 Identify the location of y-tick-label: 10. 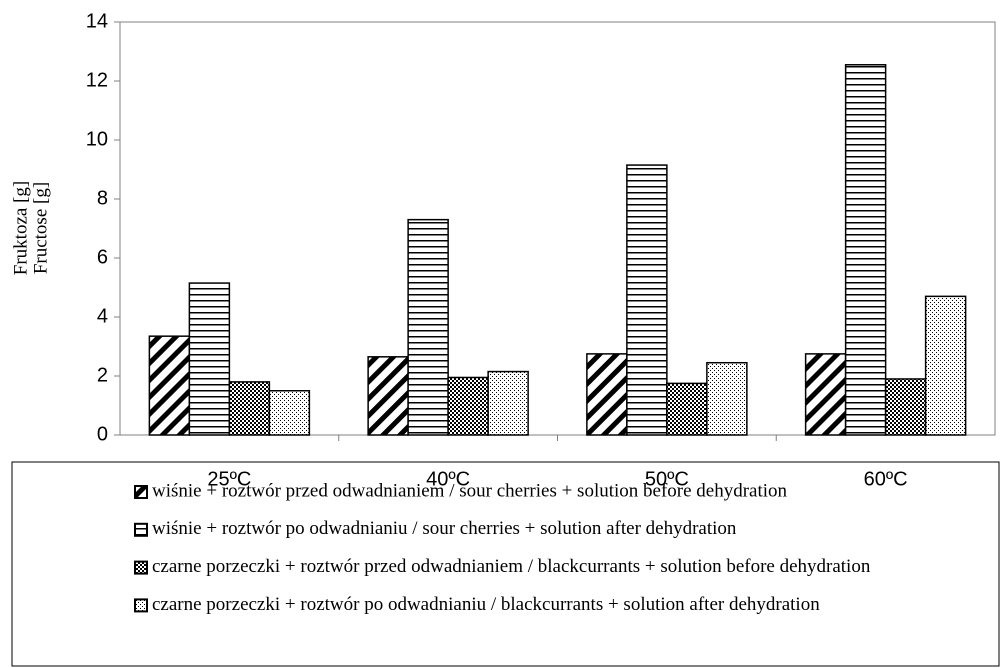
(97, 139).